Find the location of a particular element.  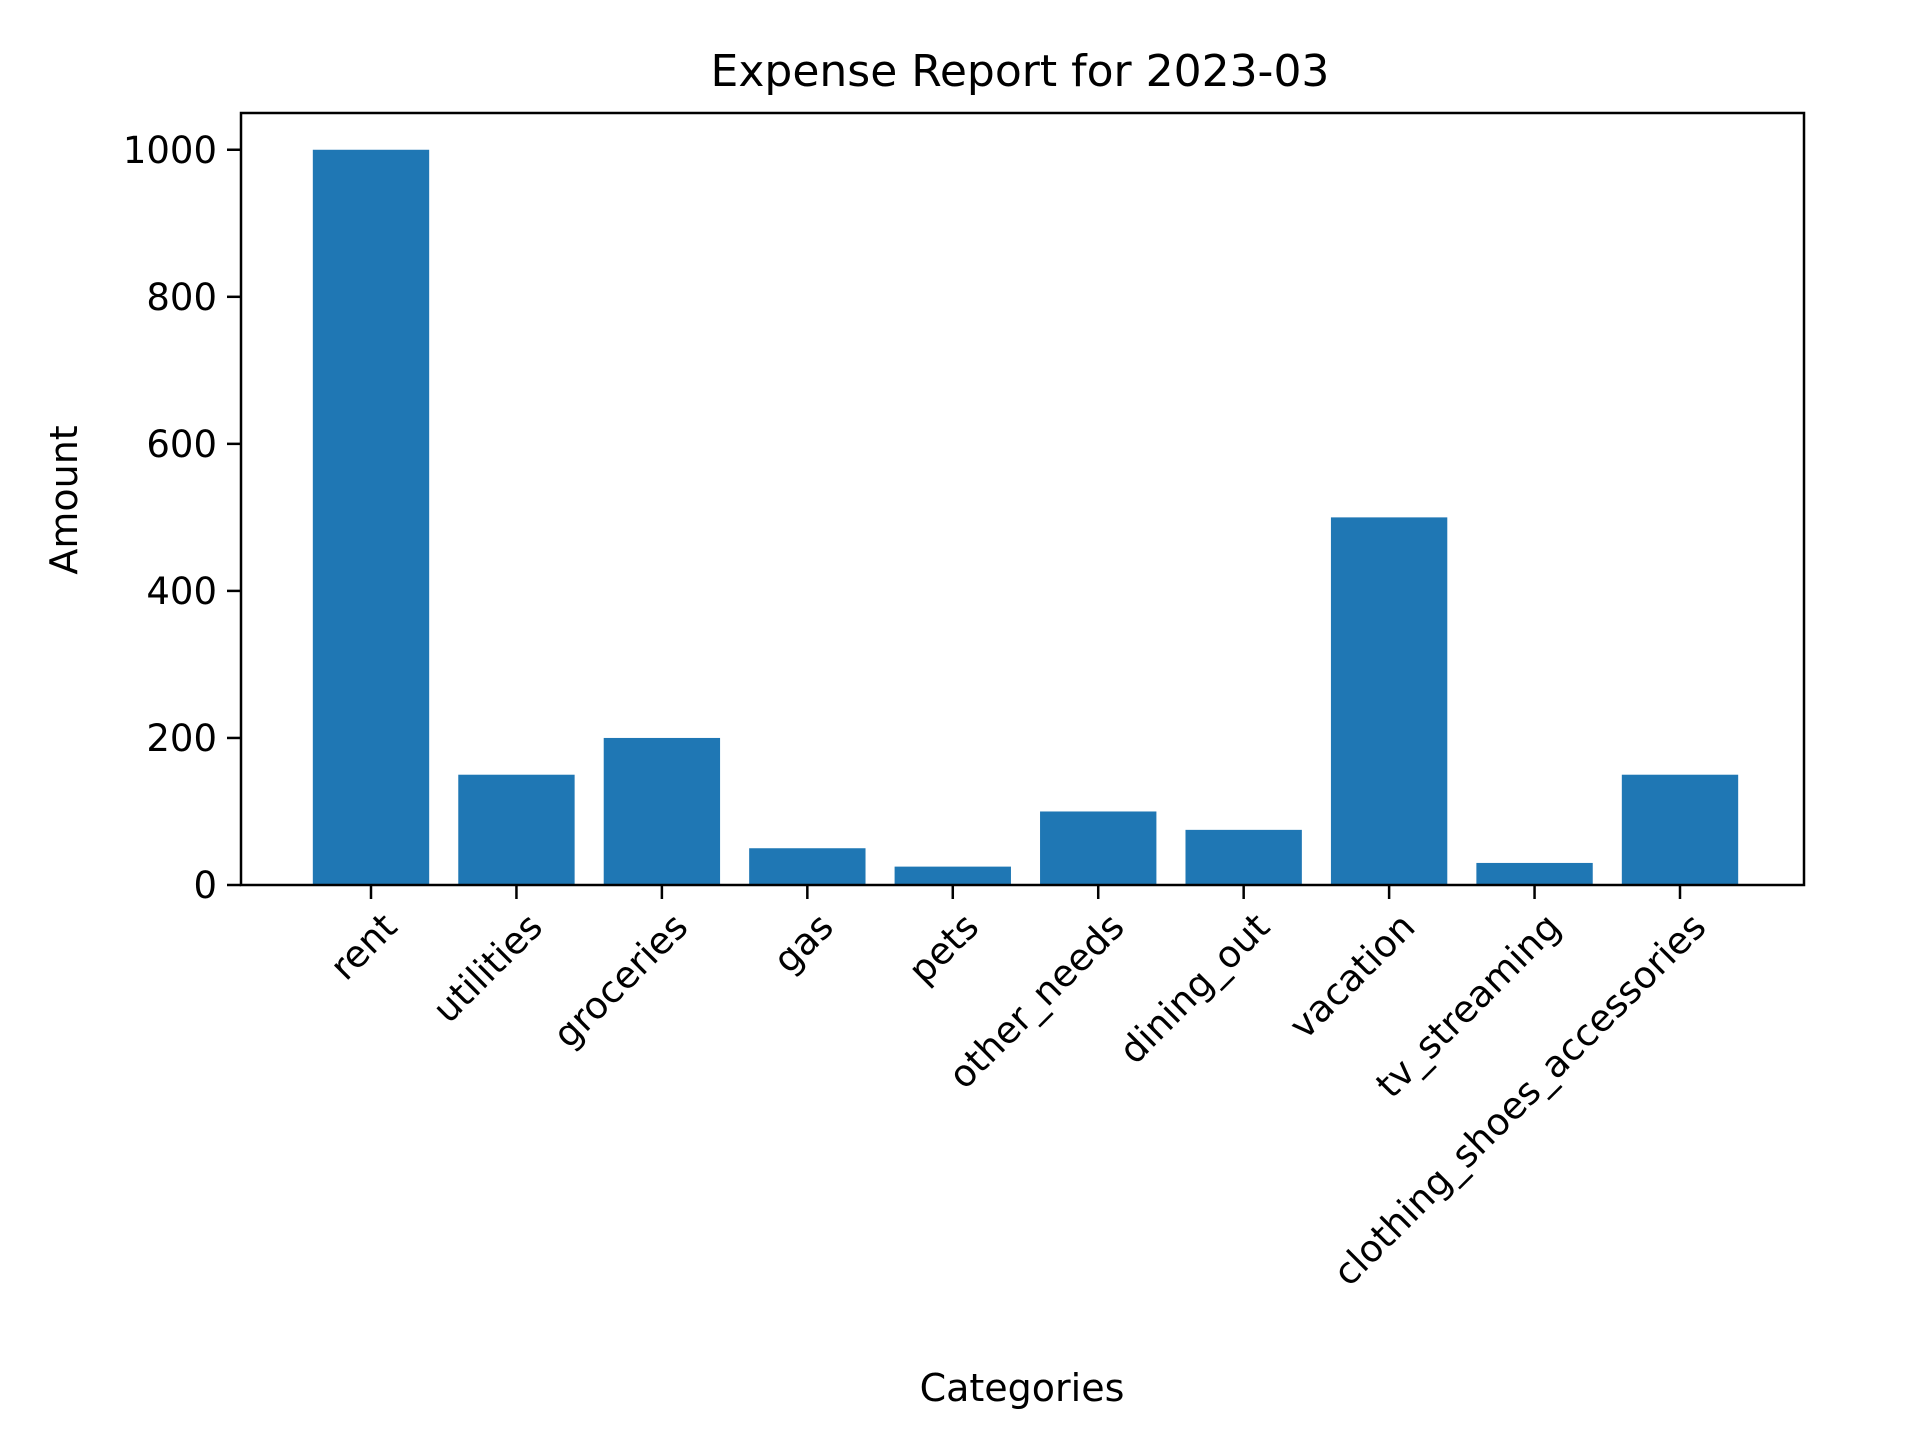

bar-rent is located at coordinates (371, 517).